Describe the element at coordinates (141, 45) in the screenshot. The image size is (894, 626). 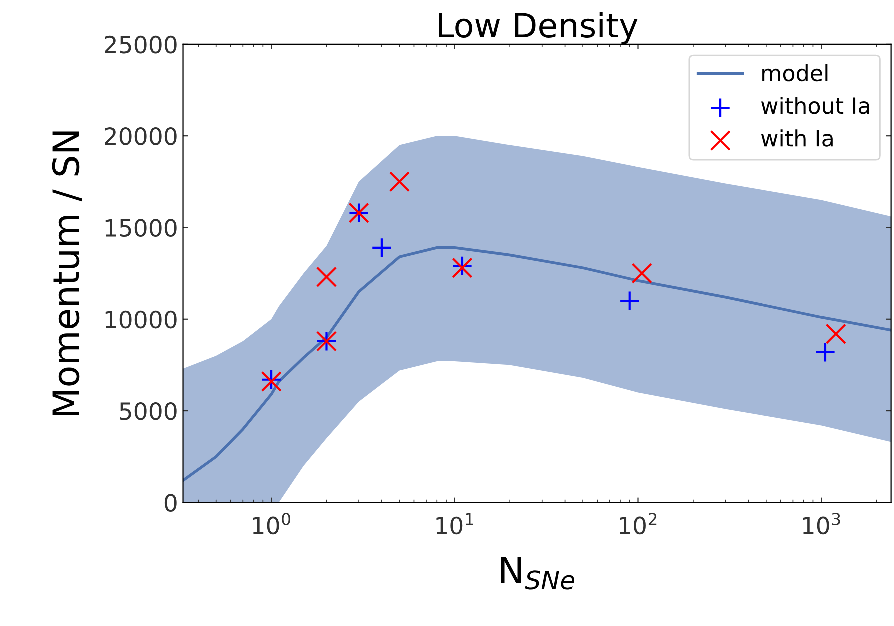
I see `y-tick-label: 25000` at that location.